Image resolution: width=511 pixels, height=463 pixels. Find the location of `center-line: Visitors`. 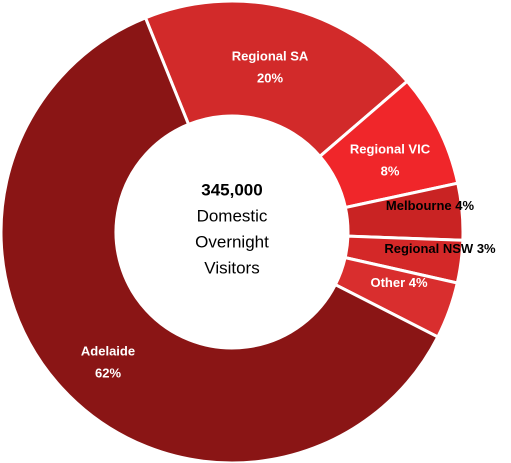

center-line: Visitors is located at coordinates (231, 267).